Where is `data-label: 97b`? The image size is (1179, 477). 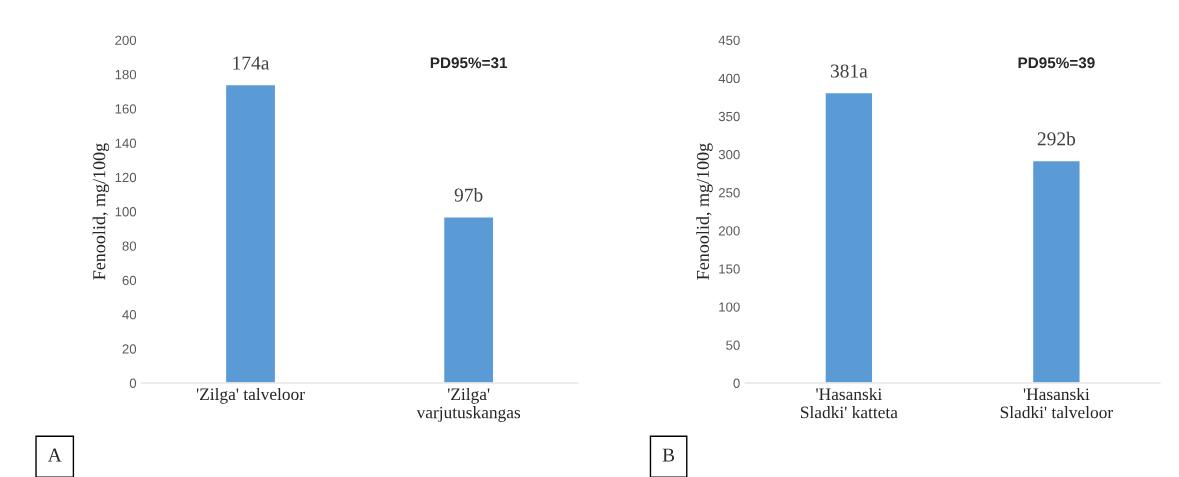 data-label: 97b is located at coordinates (468, 194).